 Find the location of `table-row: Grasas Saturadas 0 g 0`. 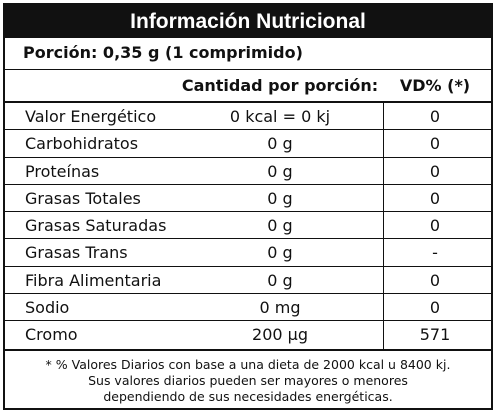

table-row: Grasas Saturadas 0 g 0 is located at coordinates (248, 226).